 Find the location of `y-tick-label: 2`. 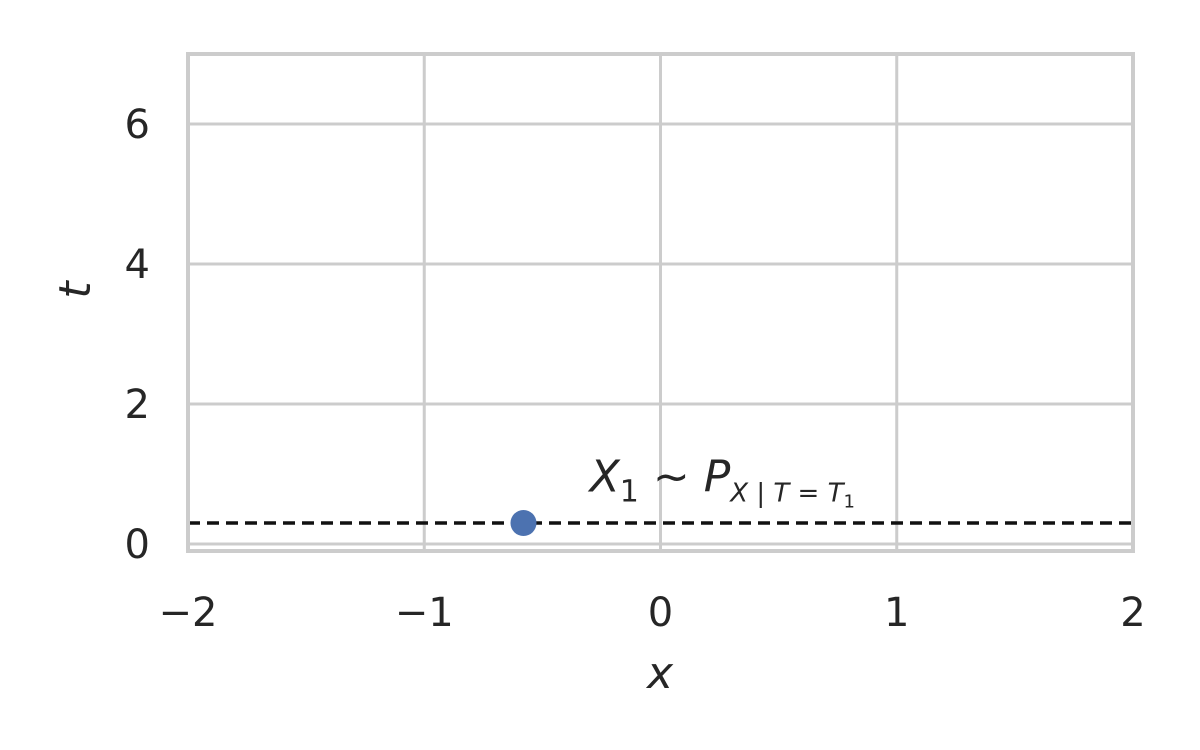

y-tick-label: 2 is located at coordinates (137, 405).